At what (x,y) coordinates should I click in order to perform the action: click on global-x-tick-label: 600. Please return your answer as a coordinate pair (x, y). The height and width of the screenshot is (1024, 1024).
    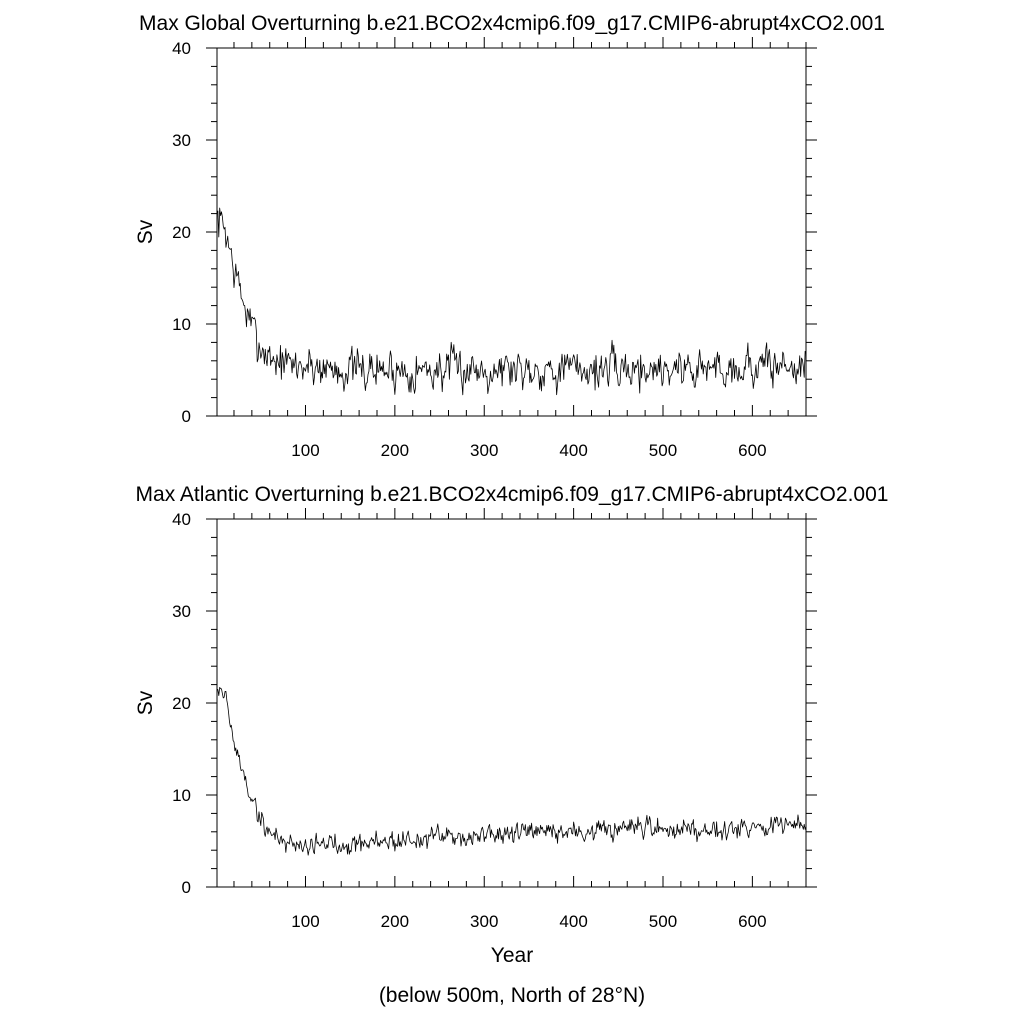
    Looking at the image, I should click on (752, 450).